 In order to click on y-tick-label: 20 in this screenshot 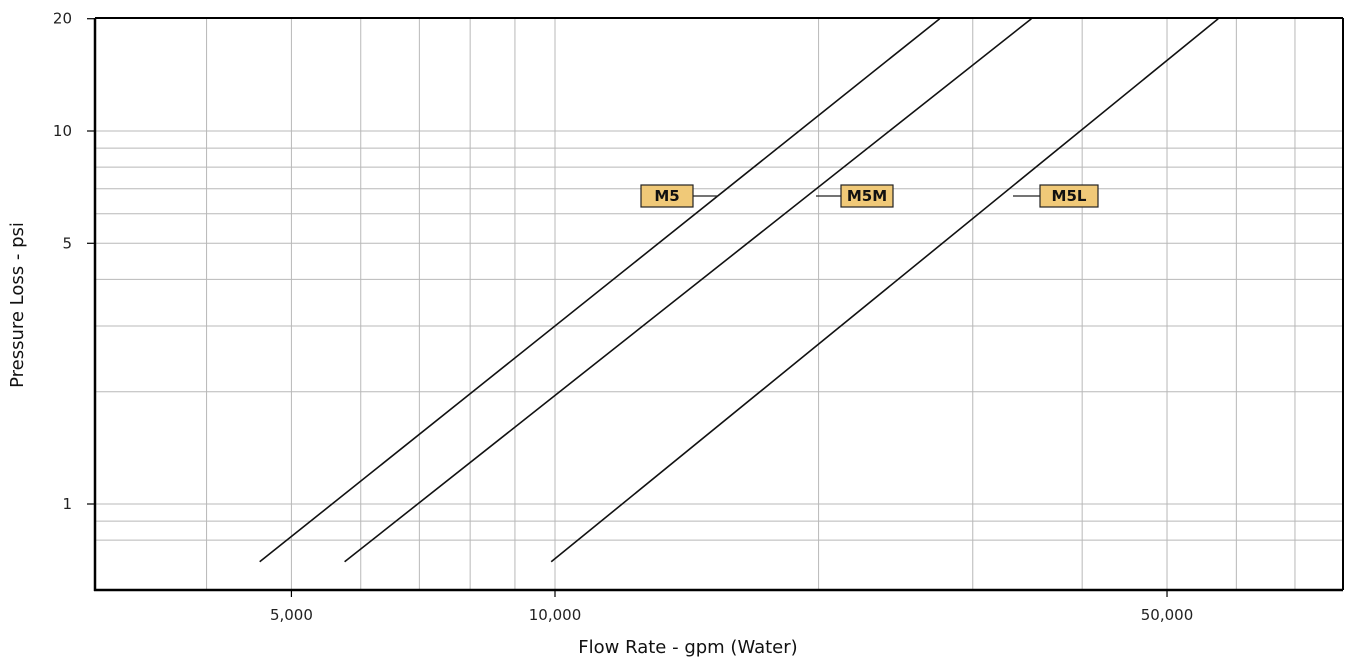, I will do `click(62, 19)`.